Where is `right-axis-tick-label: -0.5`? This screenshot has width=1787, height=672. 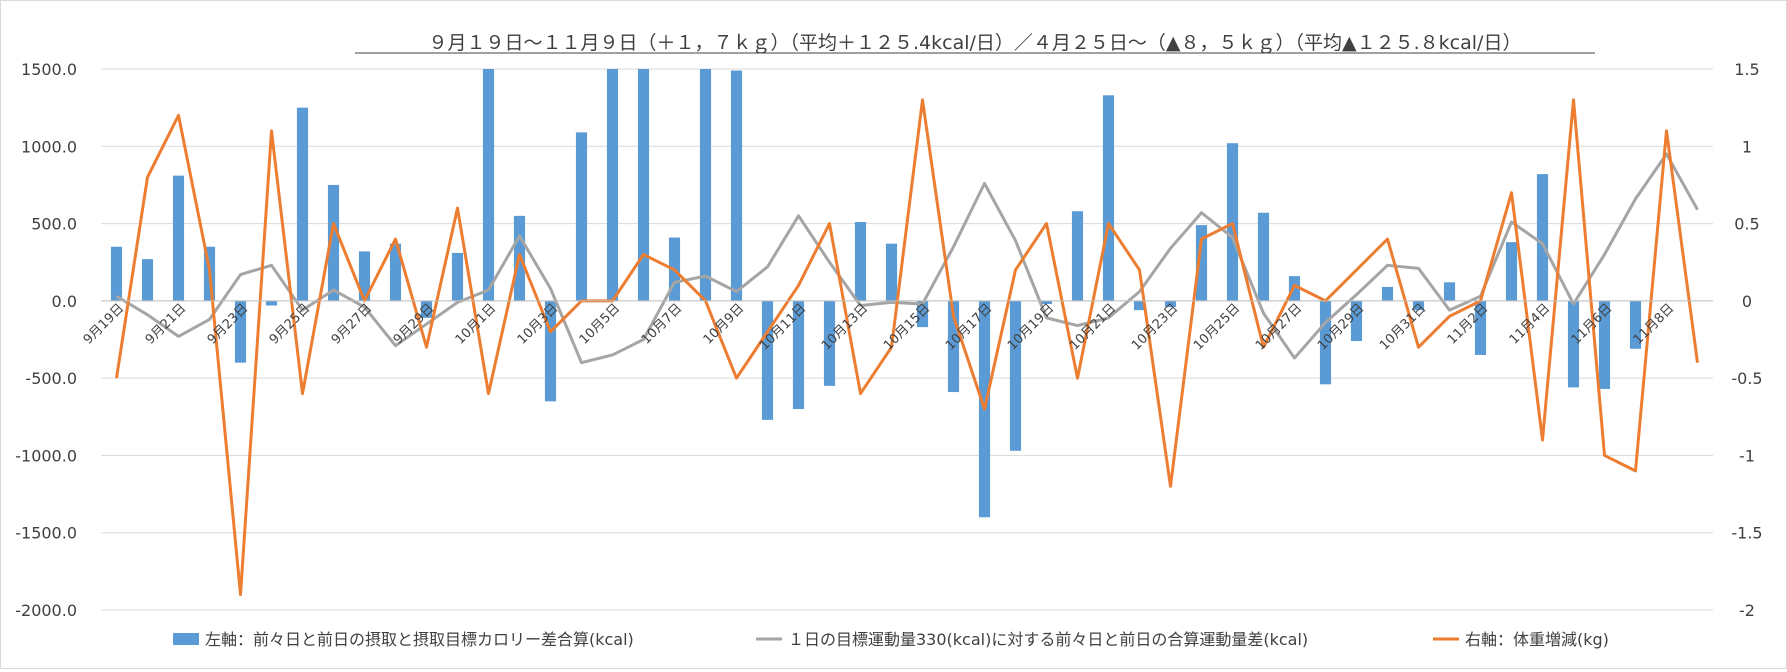 right-axis-tick-label: -0.5 is located at coordinates (1746, 378).